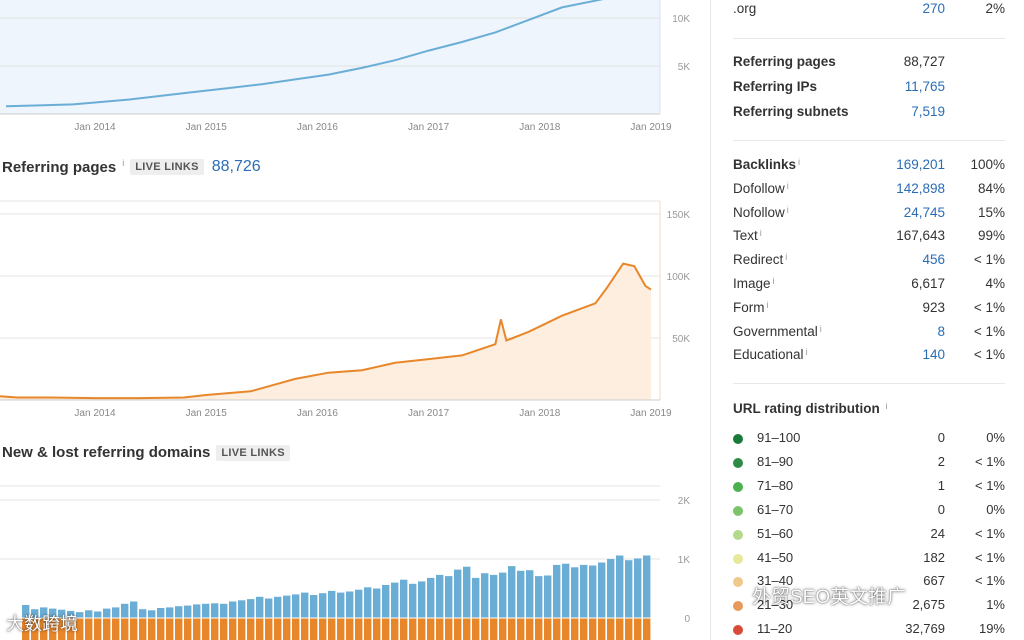 The height and width of the screenshot is (640, 1024). What do you see at coordinates (941, 331) in the screenshot?
I see `stat-value: 8` at bounding box center [941, 331].